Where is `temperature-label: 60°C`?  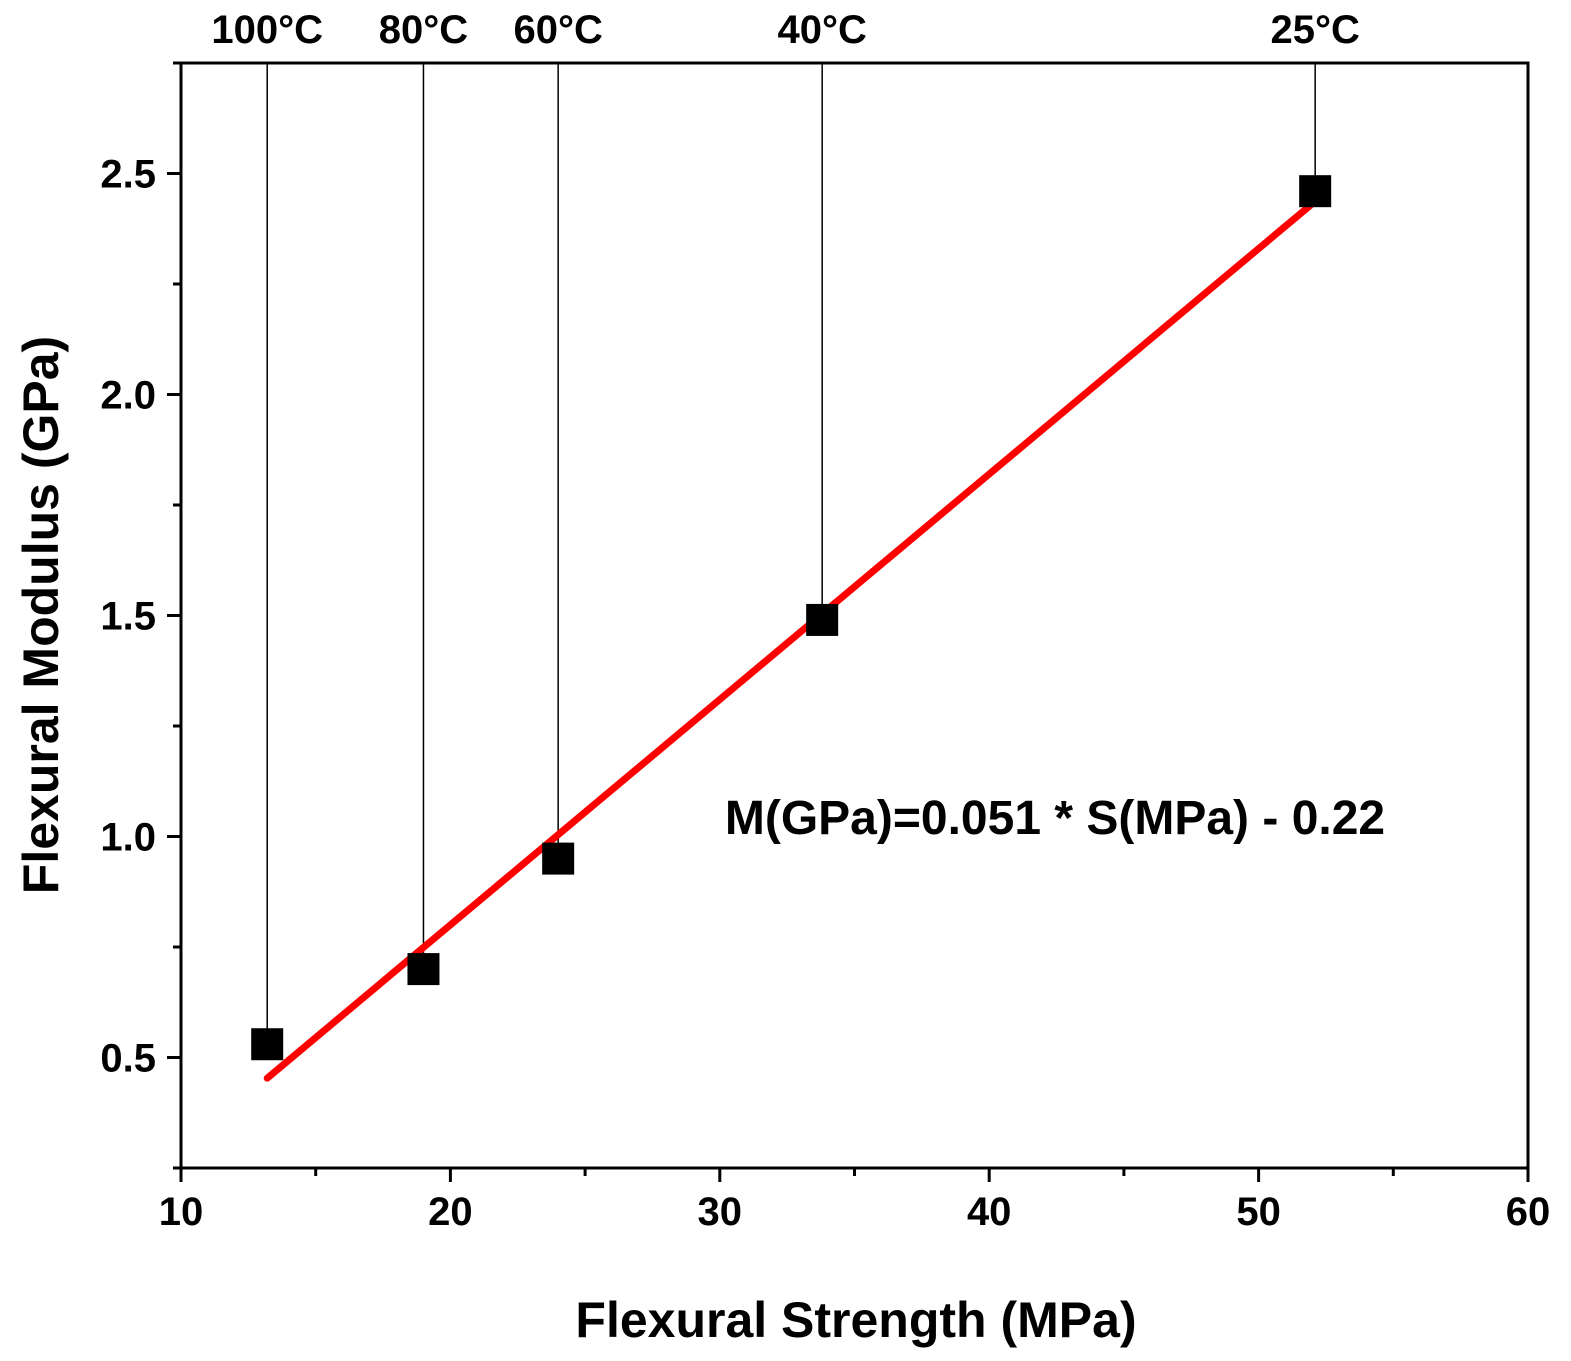 temperature-label: 60°C is located at coordinates (557, 30).